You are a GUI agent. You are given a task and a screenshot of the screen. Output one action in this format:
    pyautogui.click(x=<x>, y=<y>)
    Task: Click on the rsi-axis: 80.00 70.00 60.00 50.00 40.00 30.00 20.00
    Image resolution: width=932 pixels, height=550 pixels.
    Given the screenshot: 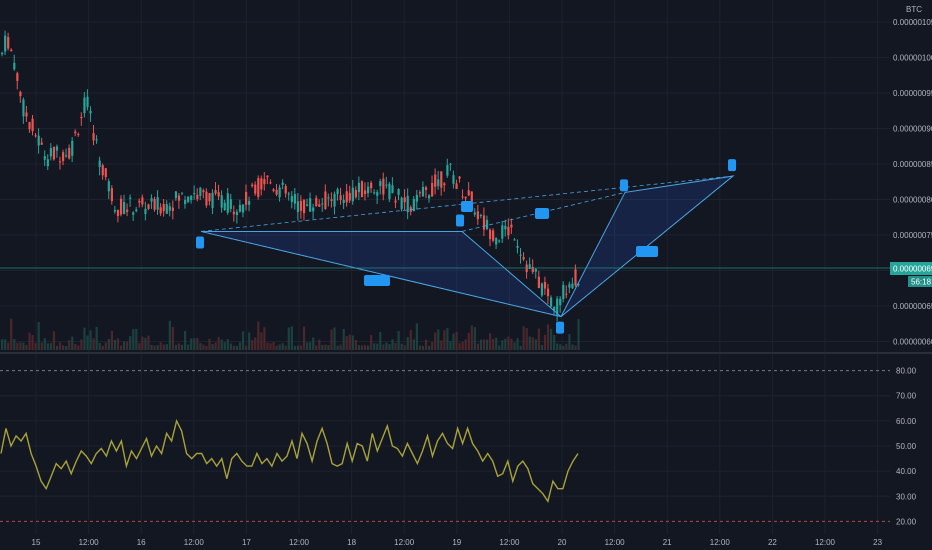 What is the action you would take?
    pyautogui.click(x=906, y=447)
    